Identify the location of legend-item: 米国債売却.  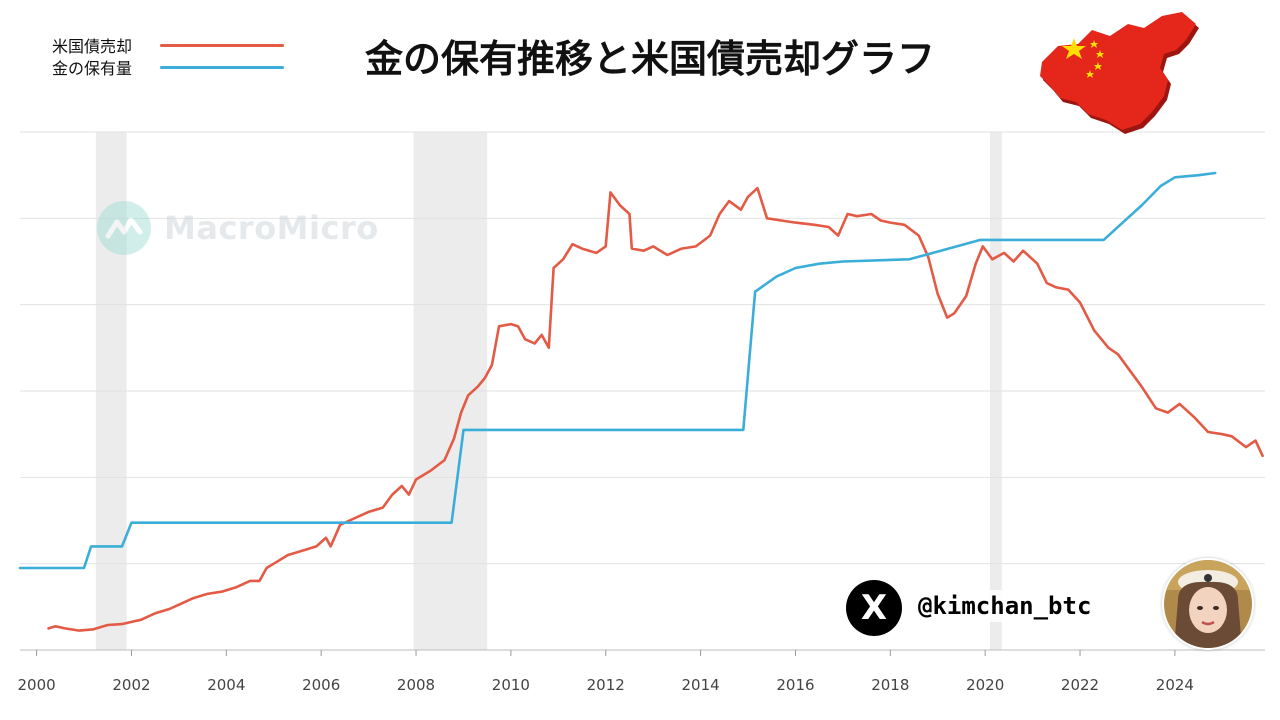
(168, 45).